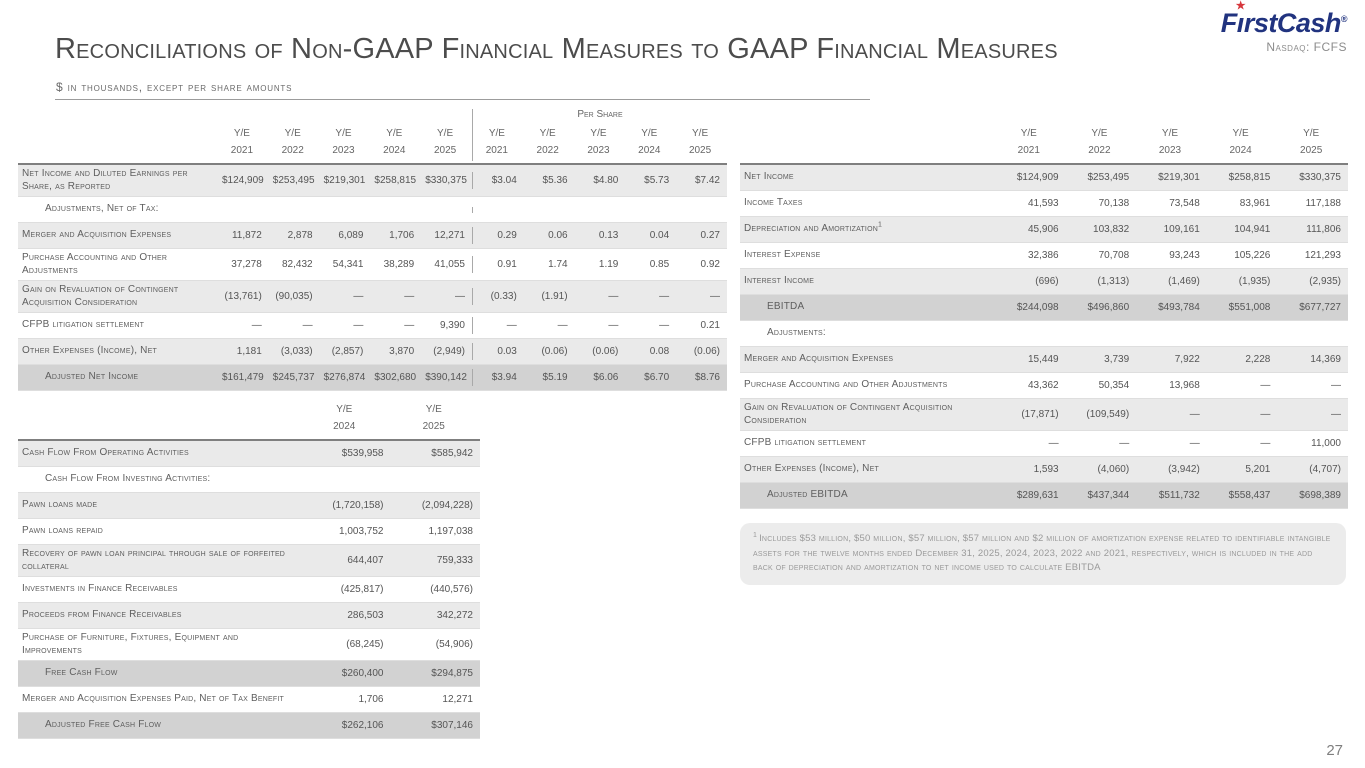  I want to click on brand-i: ı ★, so click(1240, 19).